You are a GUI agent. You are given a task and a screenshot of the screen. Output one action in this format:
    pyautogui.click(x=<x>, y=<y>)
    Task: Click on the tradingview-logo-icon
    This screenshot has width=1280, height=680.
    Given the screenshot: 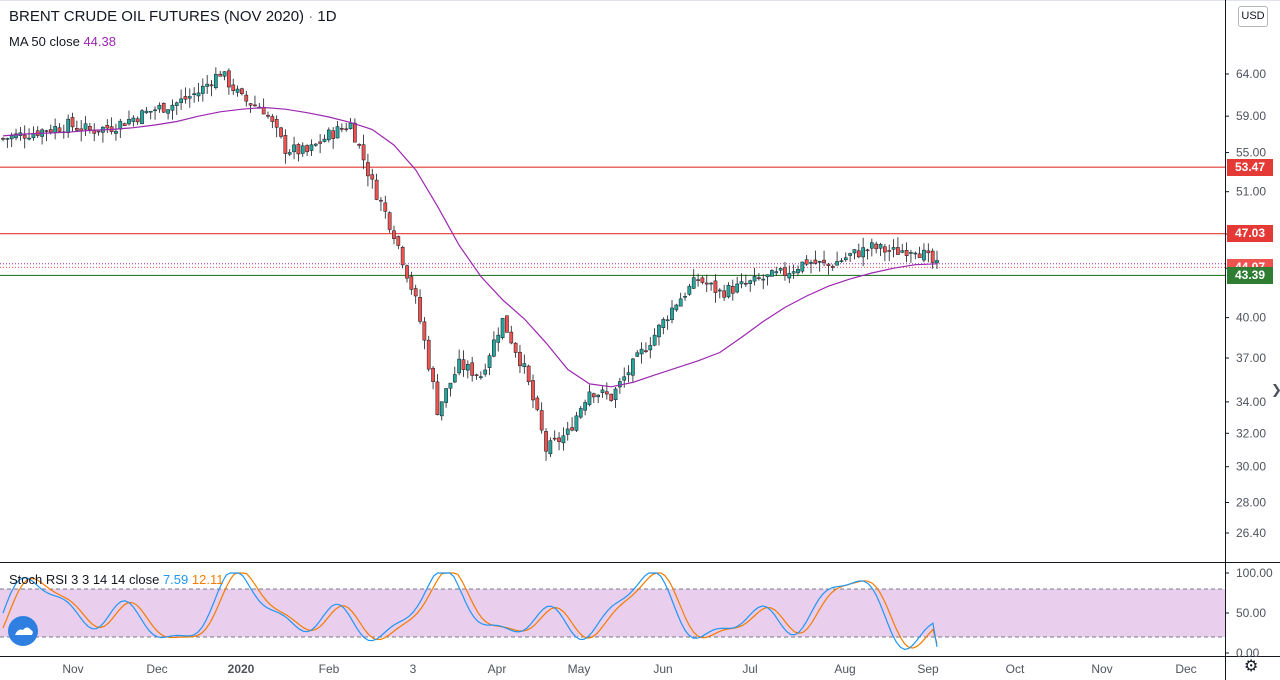 What is the action you would take?
    pyautogui.click(x=23, y=631)
    